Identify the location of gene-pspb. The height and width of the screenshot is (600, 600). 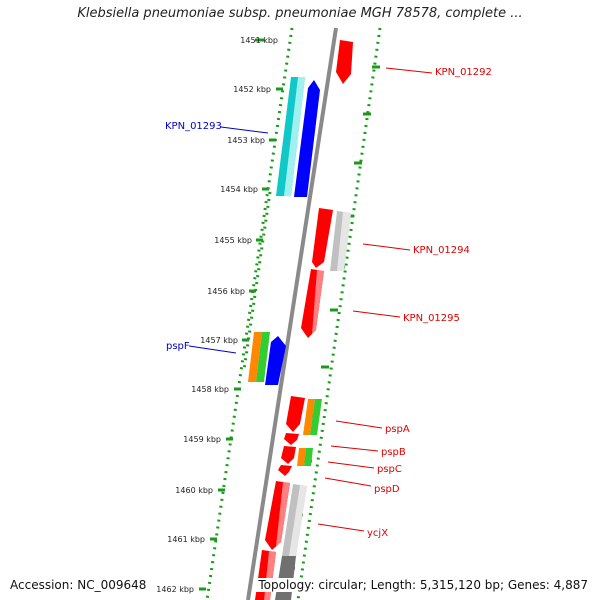
(291, 439).